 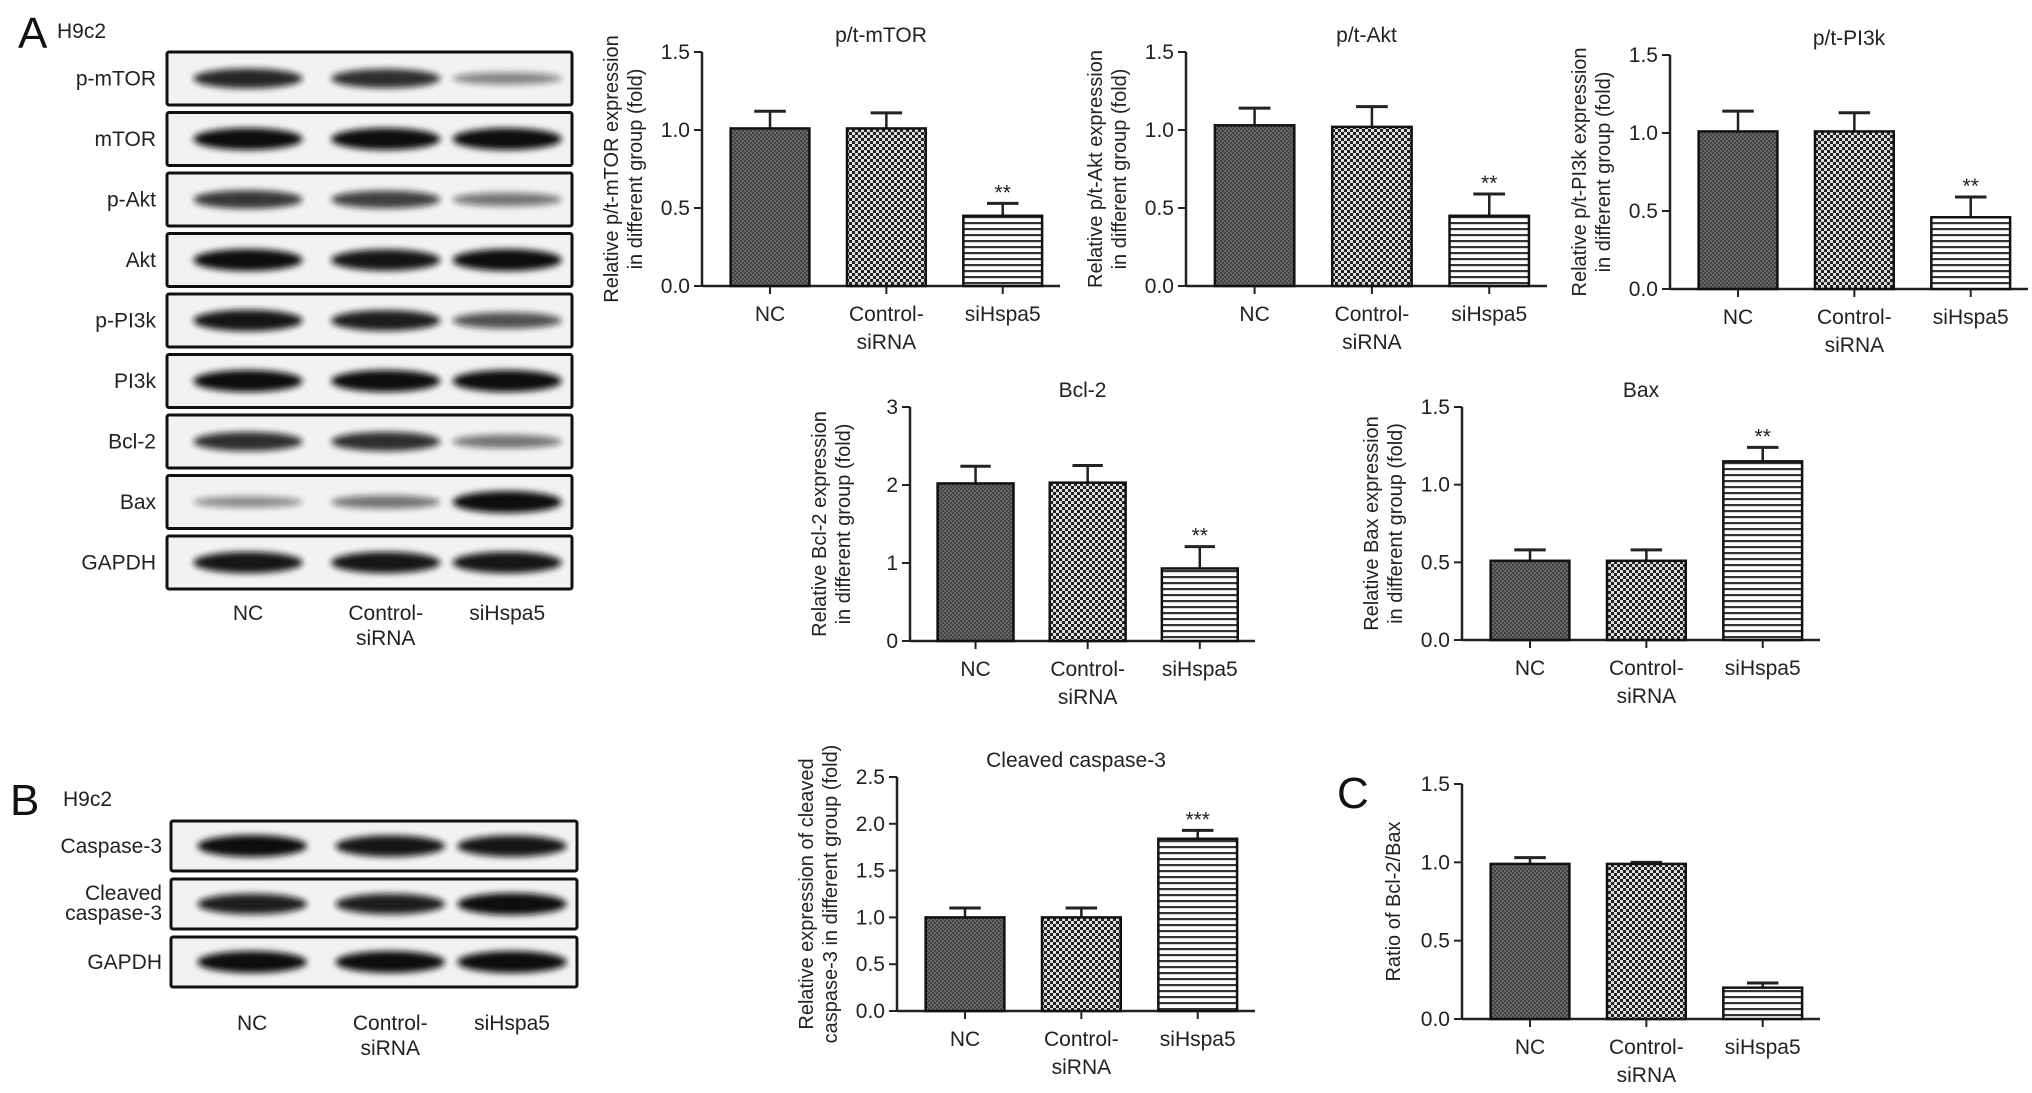 What do you see at coordinates (113, 913) in the screenshot?
I see `blot-label: caspase-3` at bounding box center [113, 913].